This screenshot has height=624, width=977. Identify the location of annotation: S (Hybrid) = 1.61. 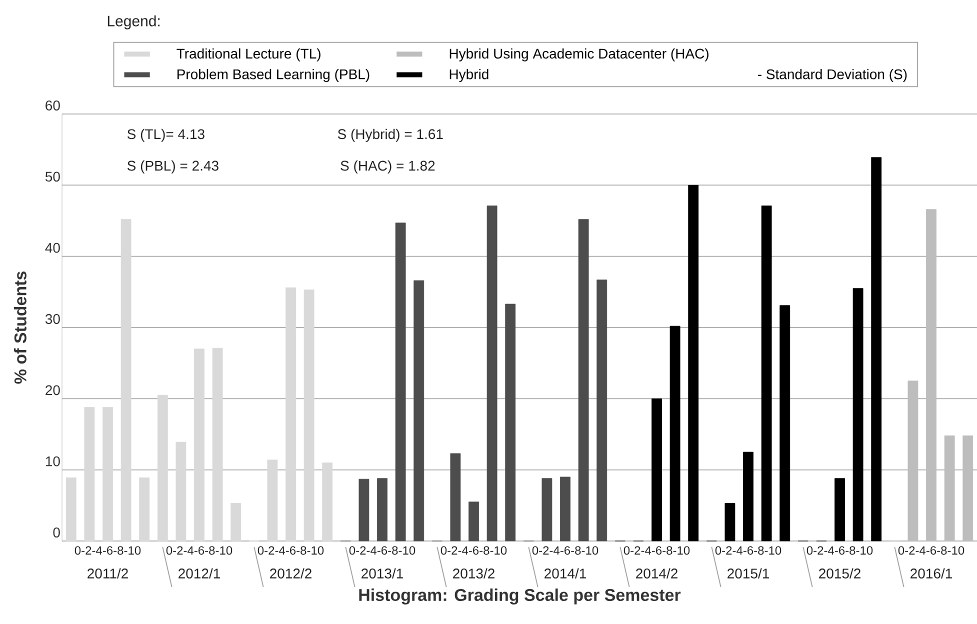
(390, 135).